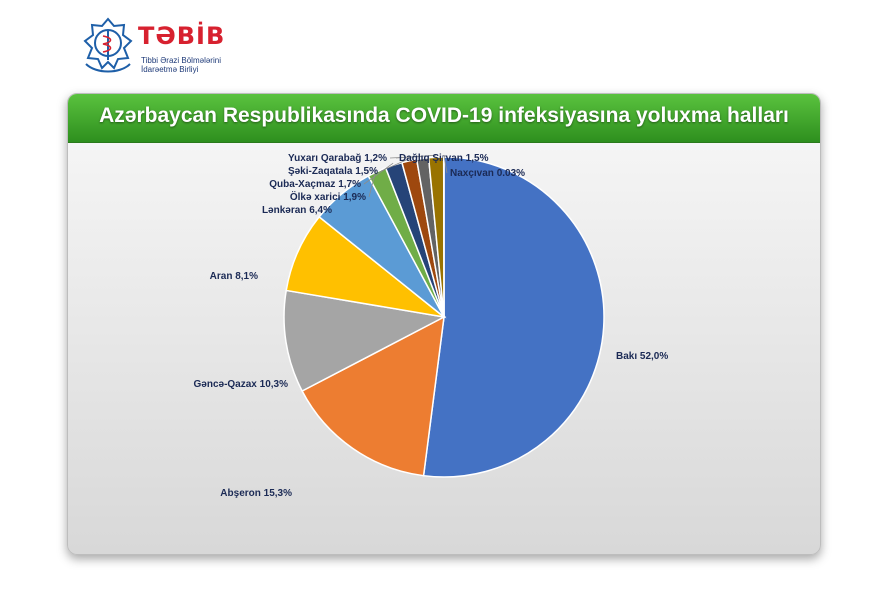 This screenshot has height=595, width=880. I want to click on logo-subtitle-line1: Tibbi Ərazi Bölmələrini, so click(181, 60).